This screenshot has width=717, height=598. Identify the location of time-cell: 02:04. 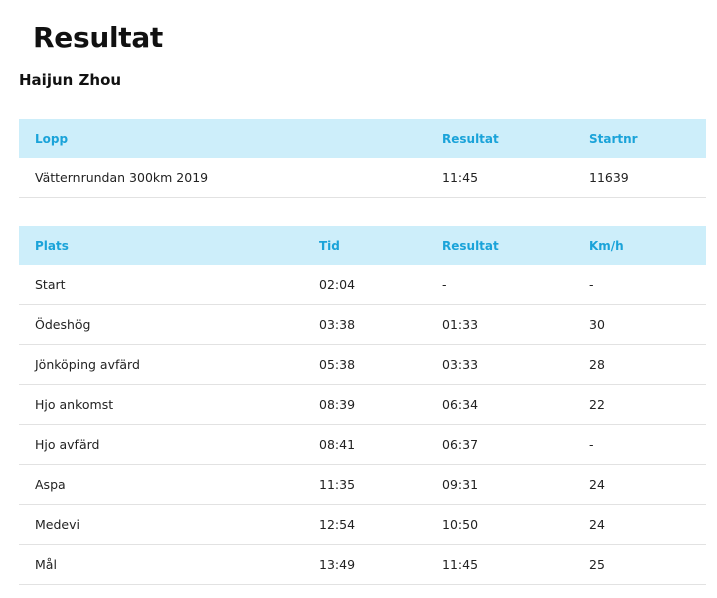
(364, 285).